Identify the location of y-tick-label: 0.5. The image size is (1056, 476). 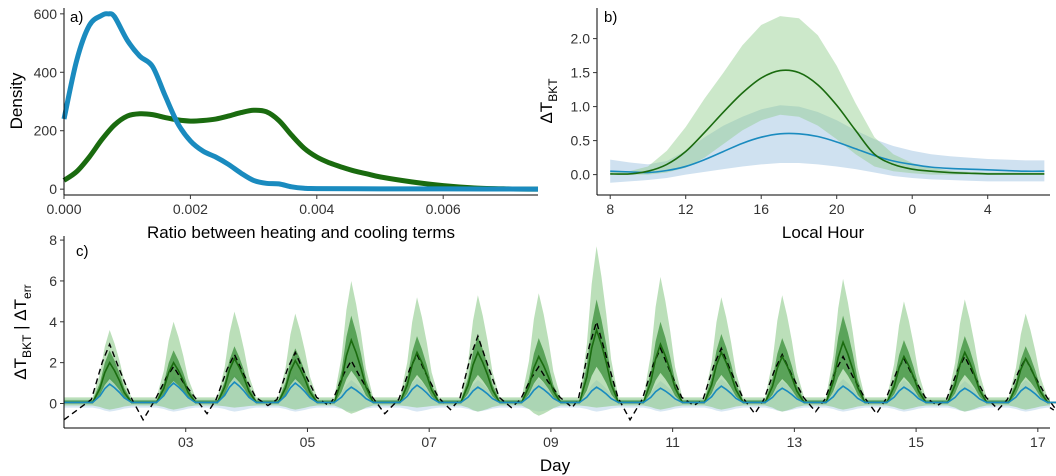
(581, 141).